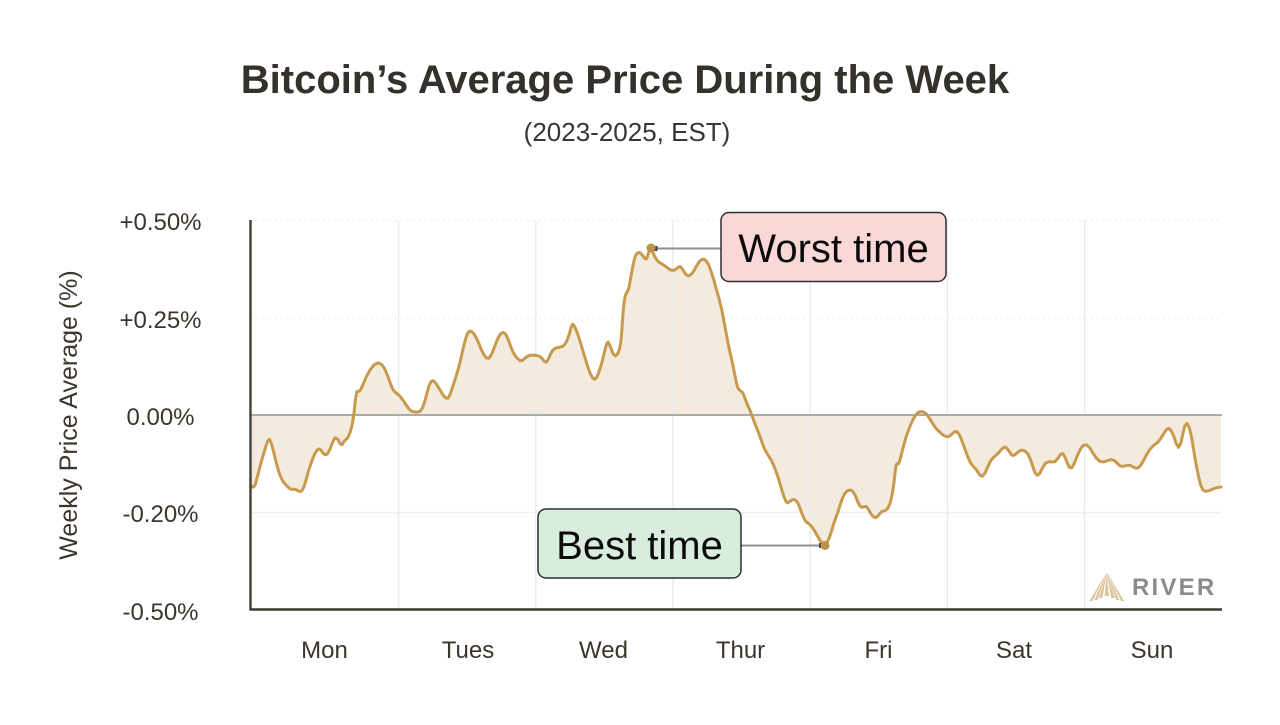 The width and height of the screenshot is (1280, 725). What do you see at coordinates (160, 612) in the screenshot?
I see `svg-text: -0.50%` at bounding box center [160, 612].